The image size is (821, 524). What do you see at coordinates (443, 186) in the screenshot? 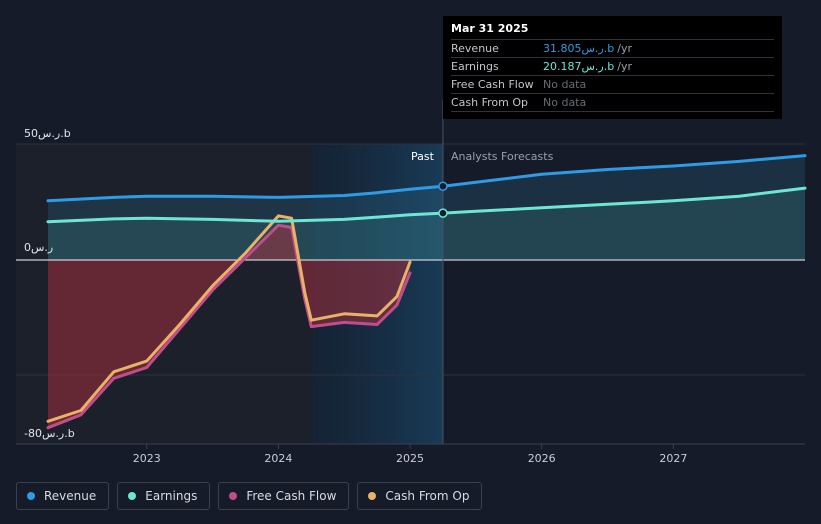
I see `revenue-marker` at bounding box center [443, 186].